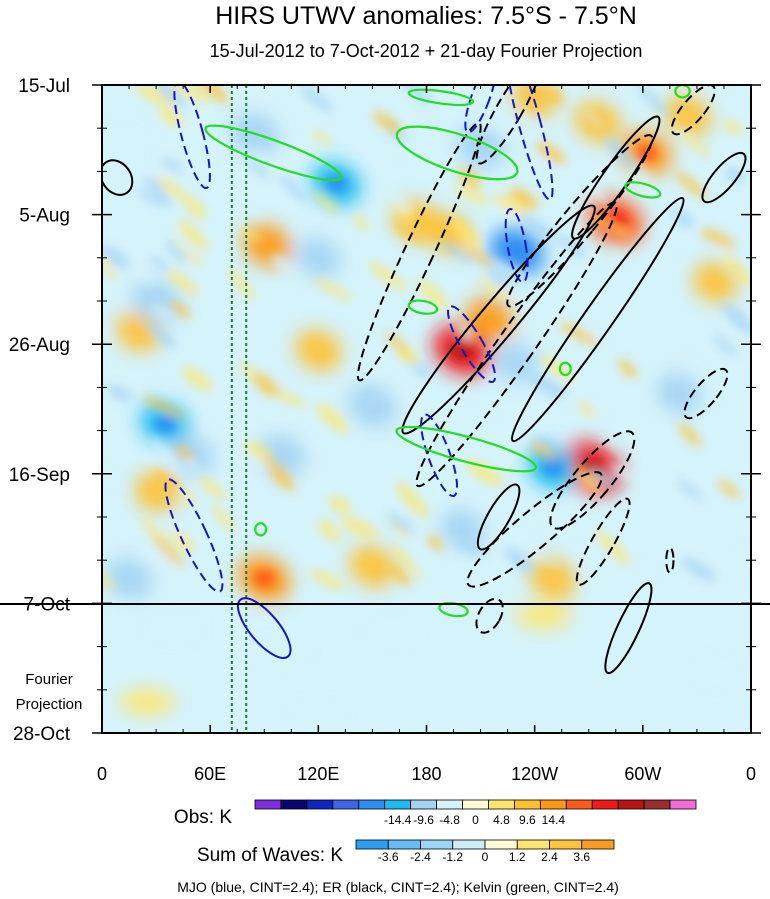 The width and height of the screenshot is (770, 899). Describe the element at coordinates (264, 579) in the screenshot. I see `anomaly-core` at that location.